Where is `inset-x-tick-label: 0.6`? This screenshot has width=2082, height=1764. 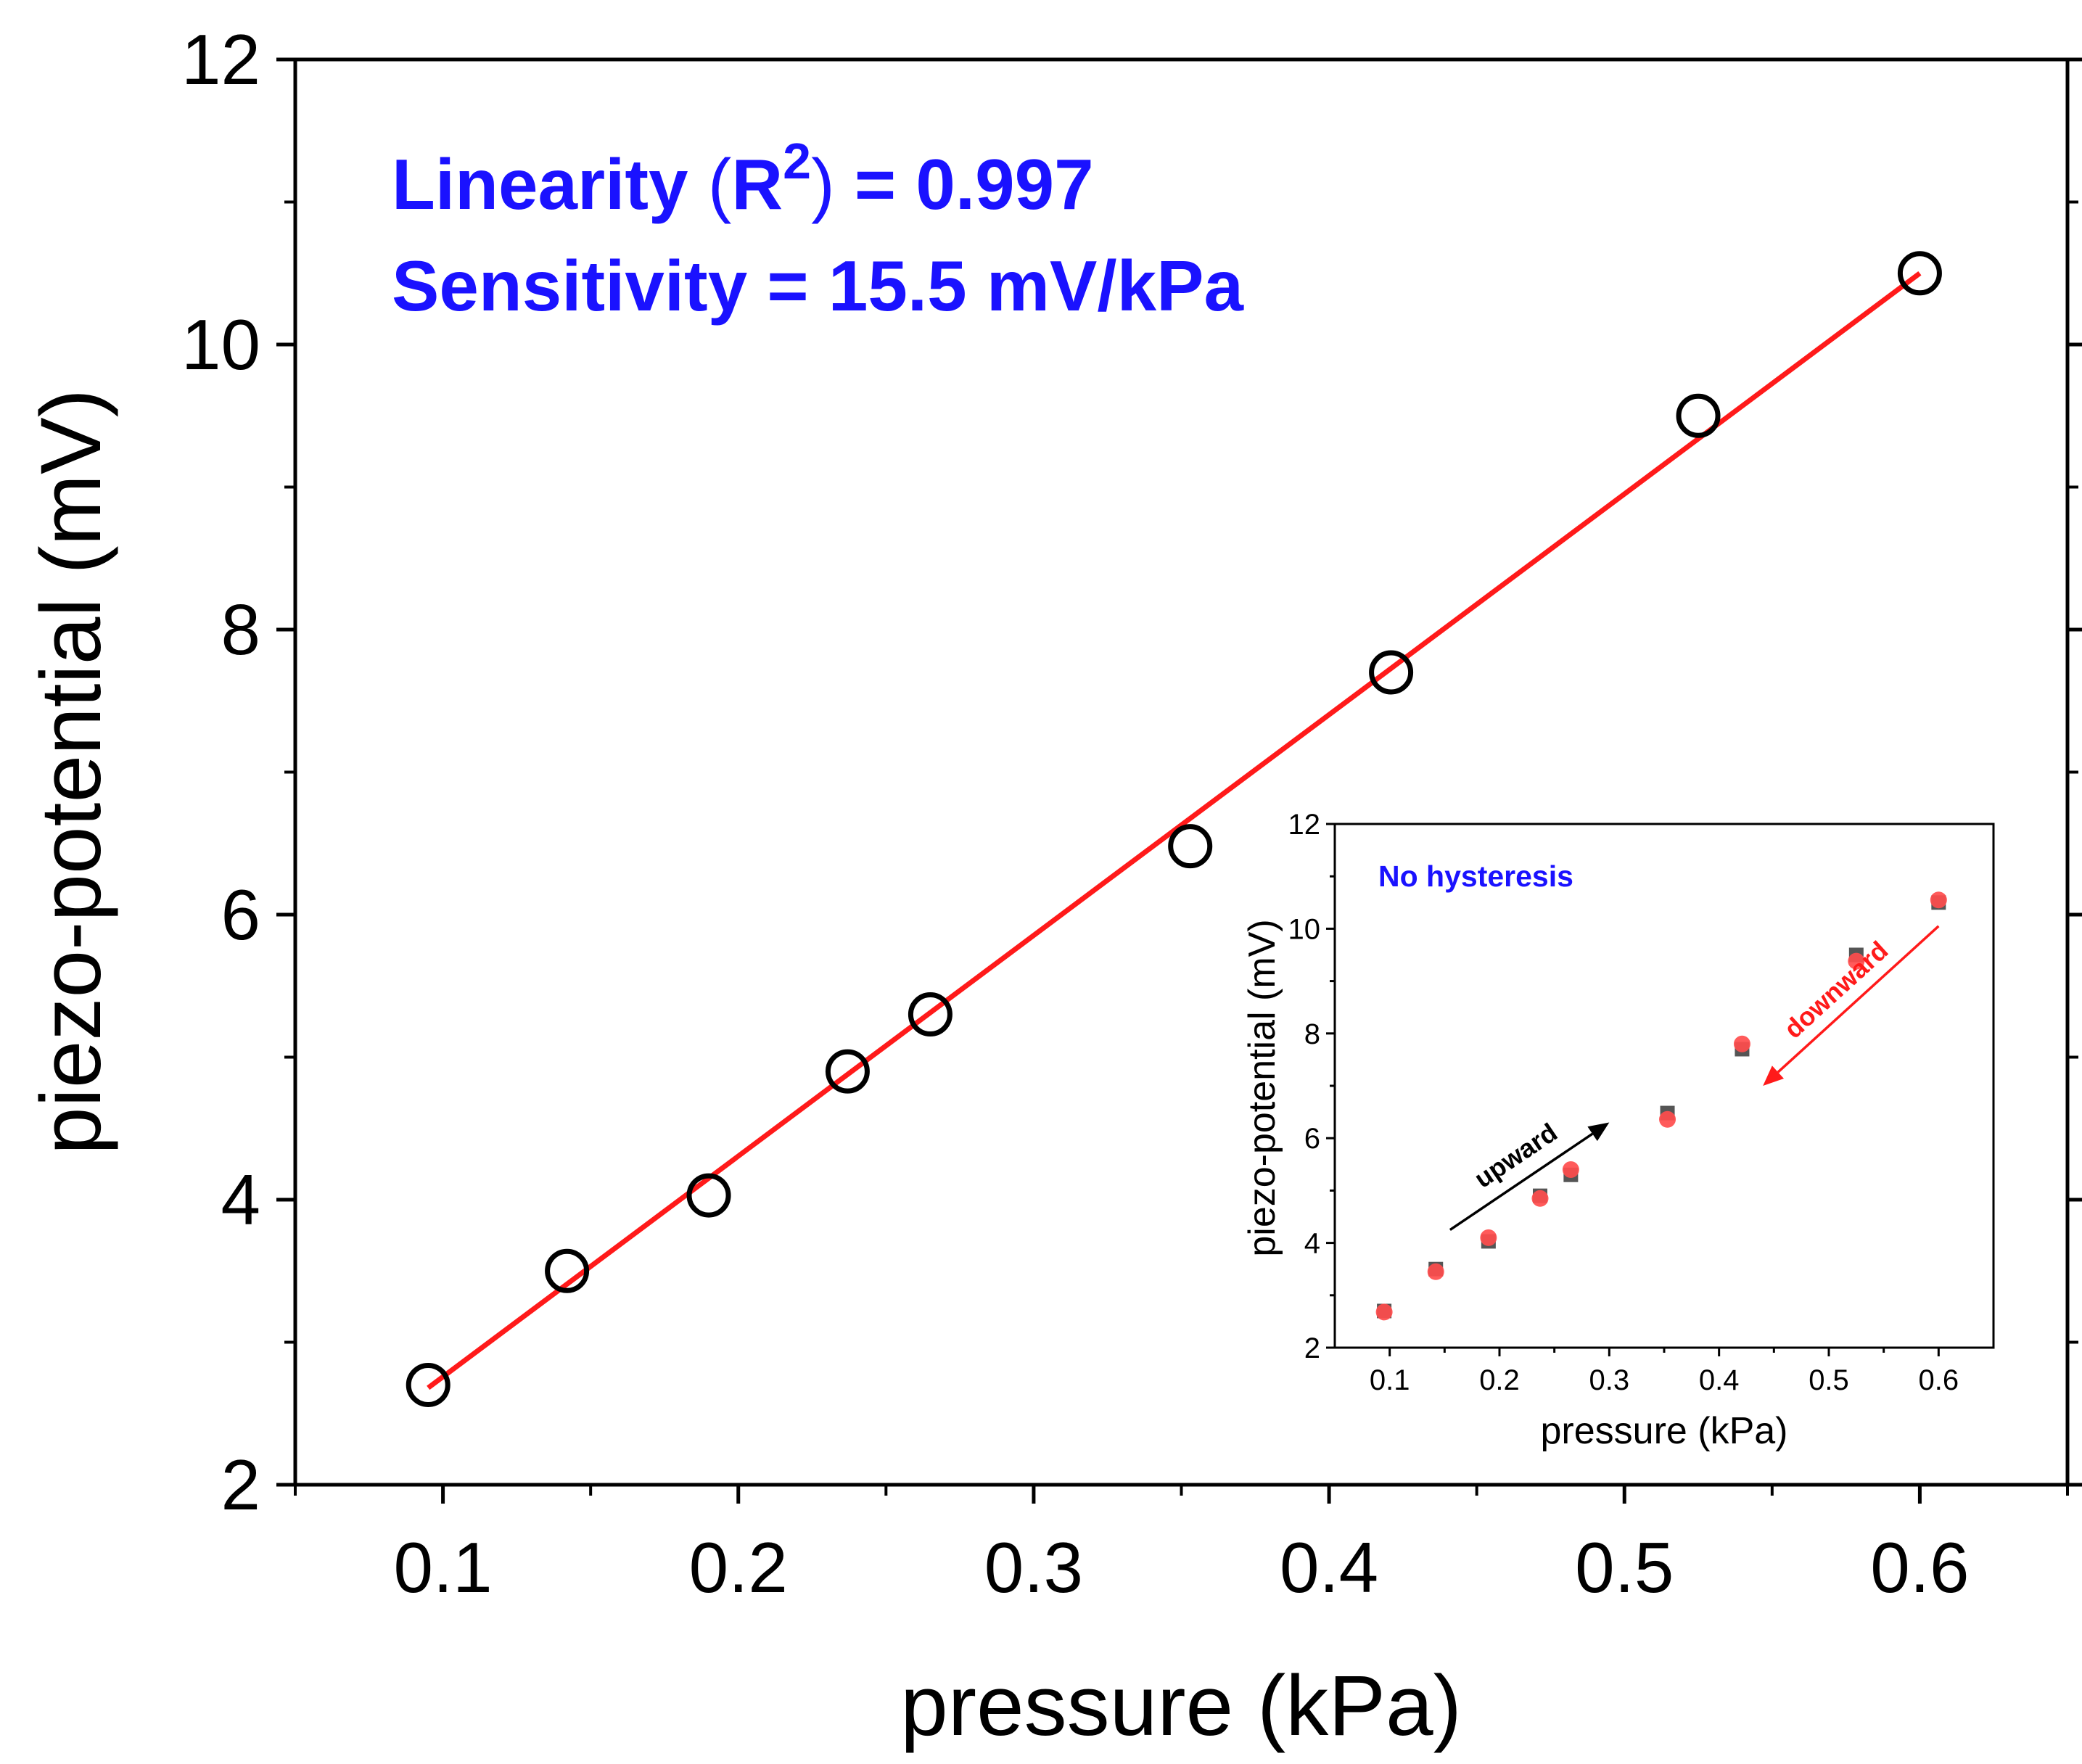 inset-x-tick-label: 0.6 is located at coordinates (1939, 1380).